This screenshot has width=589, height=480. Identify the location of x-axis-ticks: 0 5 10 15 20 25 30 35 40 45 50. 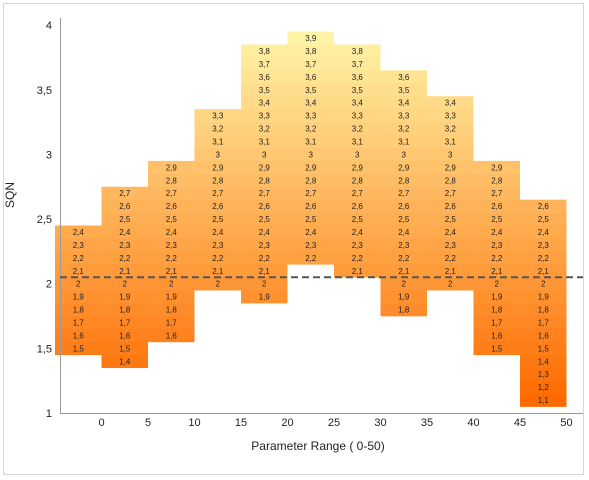
(335, 423).